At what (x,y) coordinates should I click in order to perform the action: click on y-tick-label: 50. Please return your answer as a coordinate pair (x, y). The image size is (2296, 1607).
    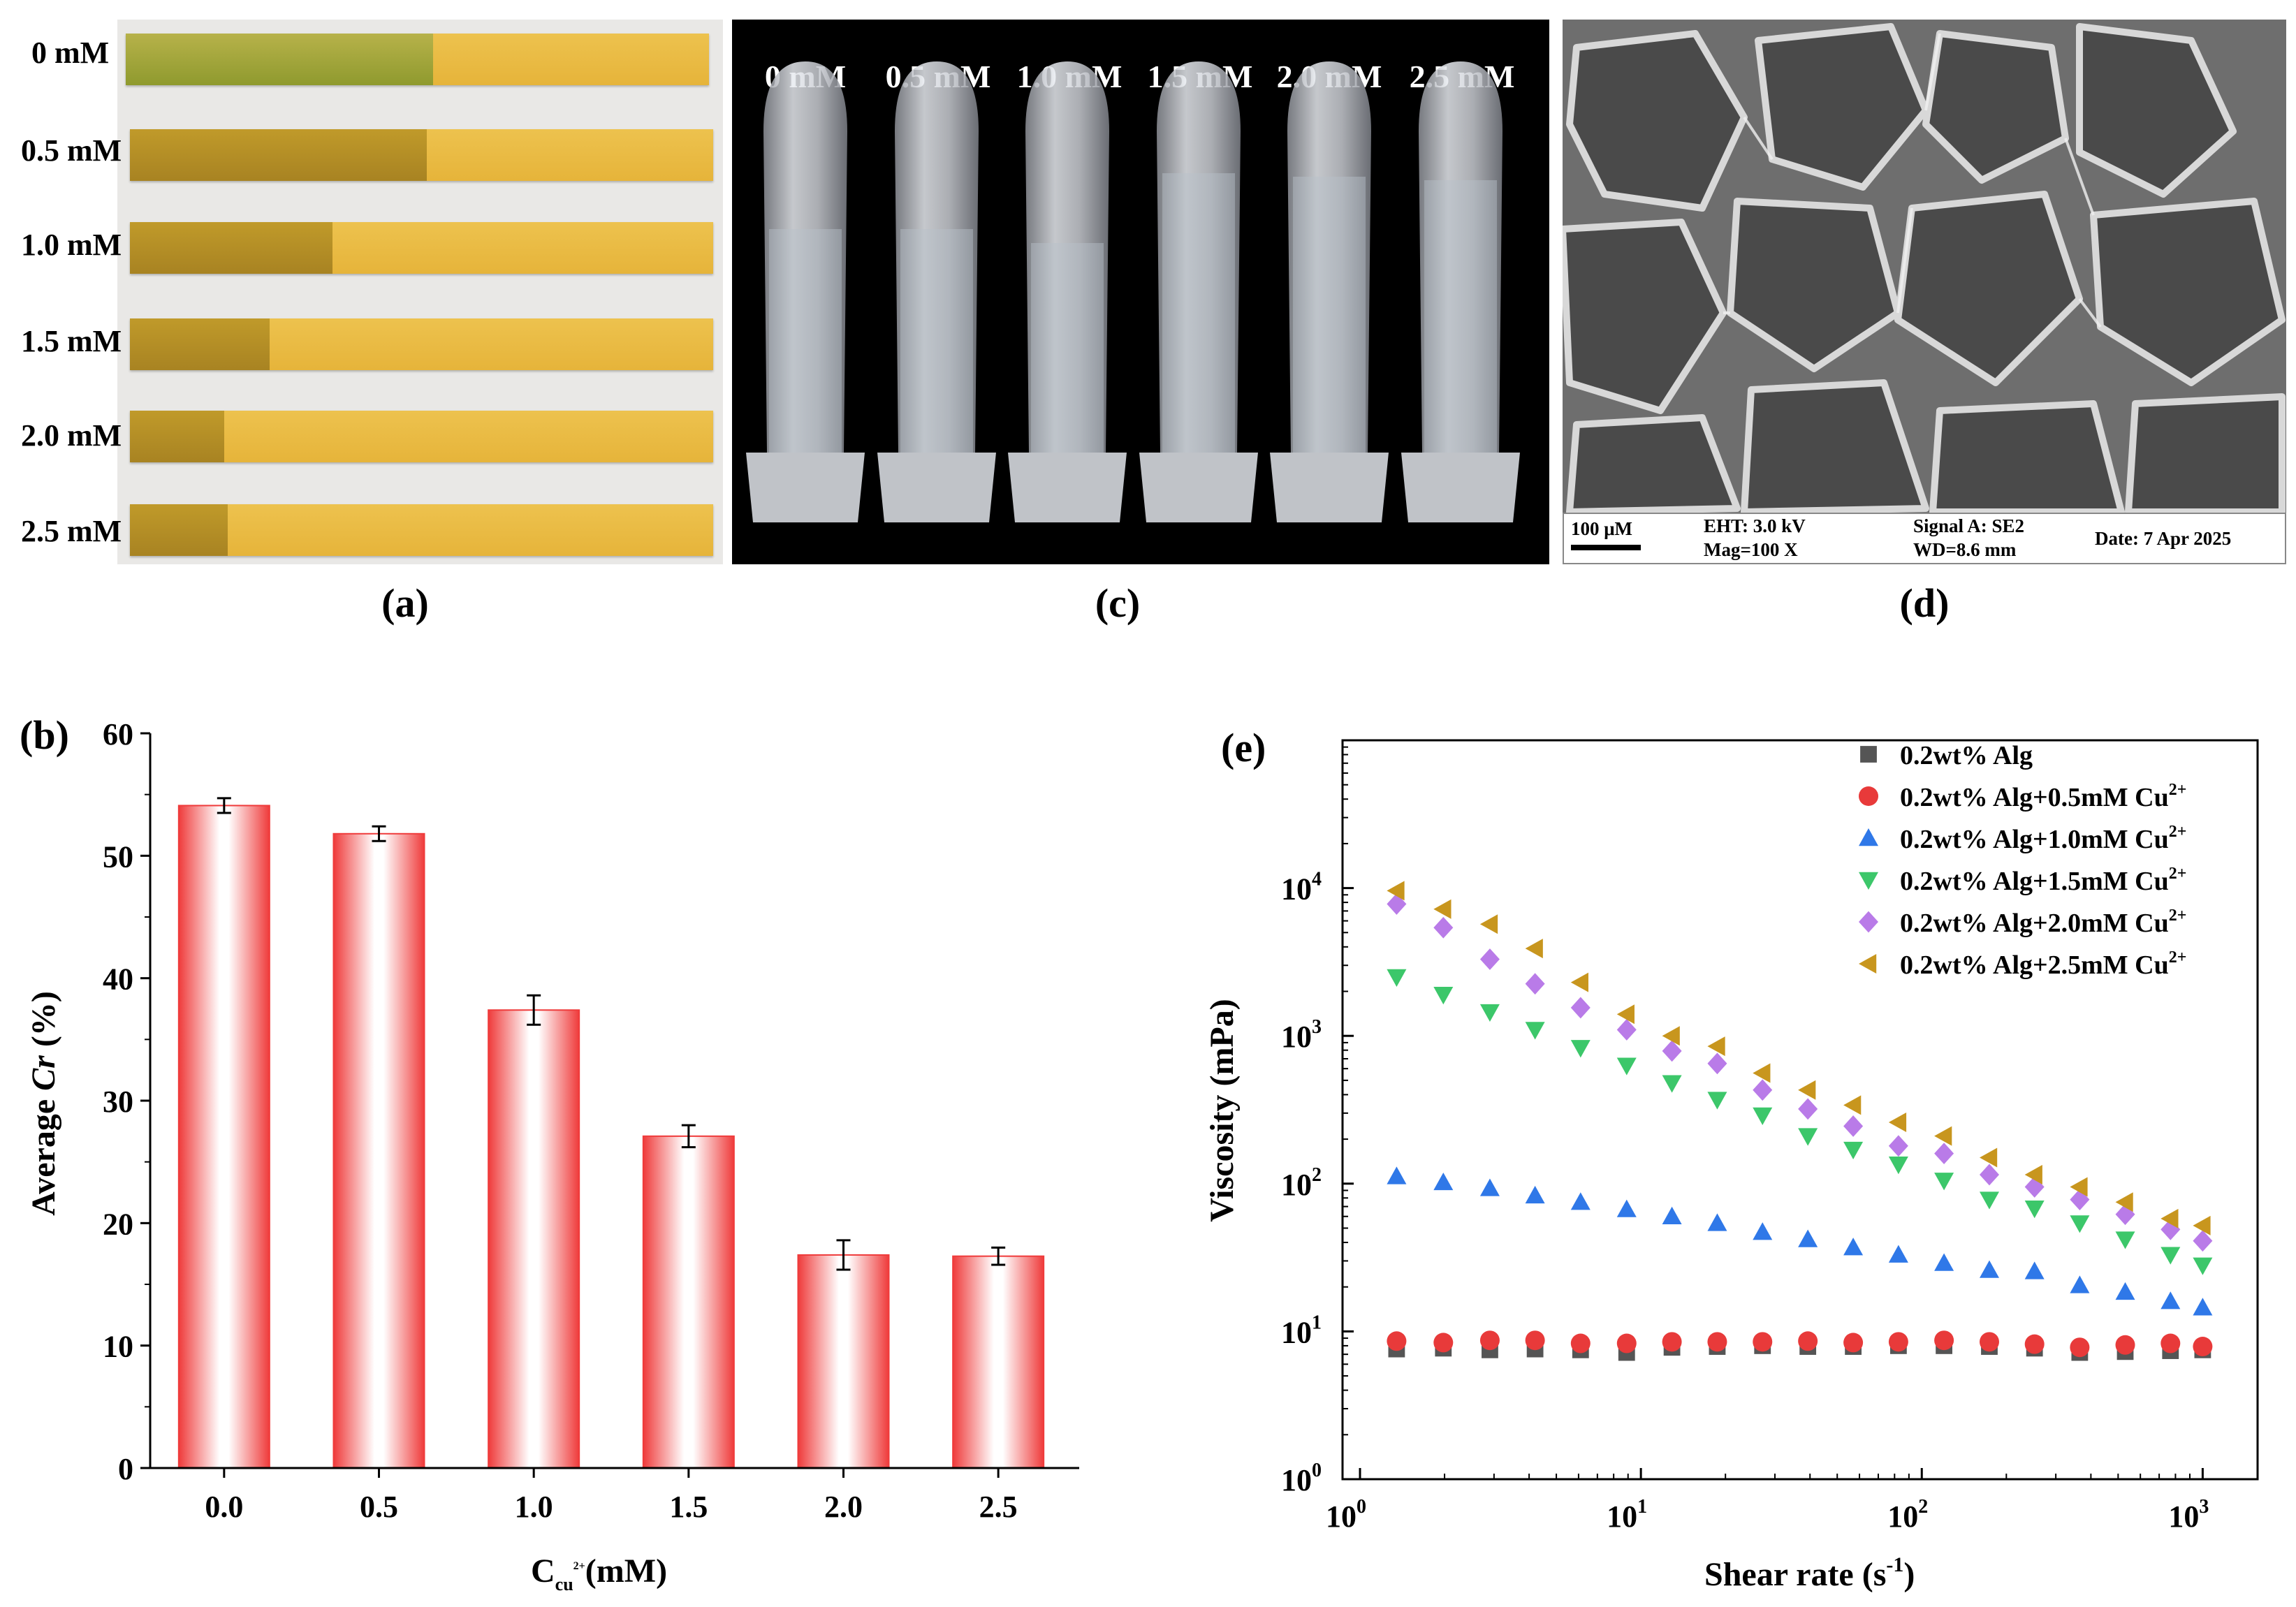
    Looking at the image, I should click on (118, 856).